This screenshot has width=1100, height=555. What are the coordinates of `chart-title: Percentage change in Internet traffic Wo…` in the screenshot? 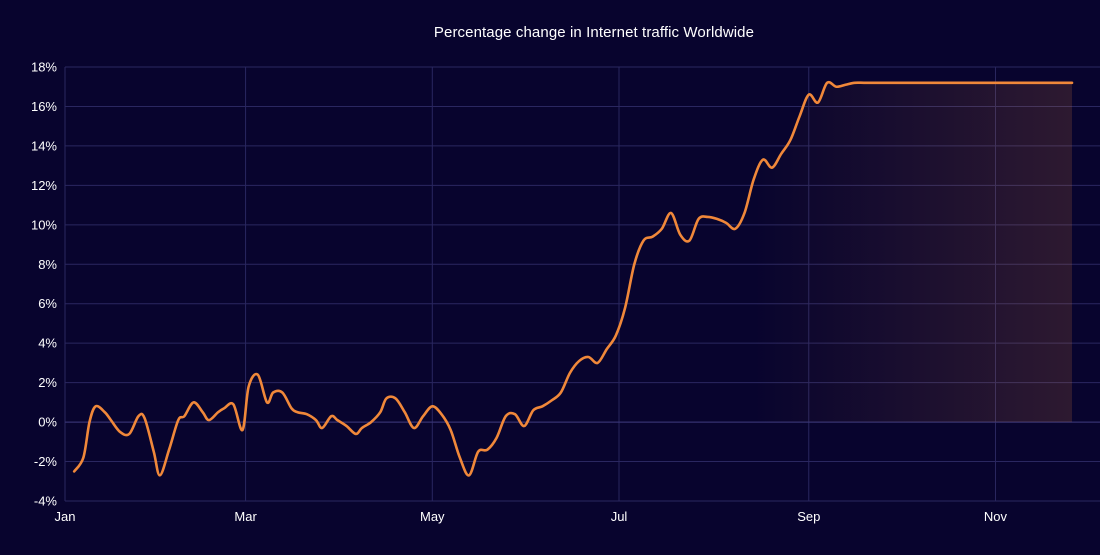 It's located at (594, 32).